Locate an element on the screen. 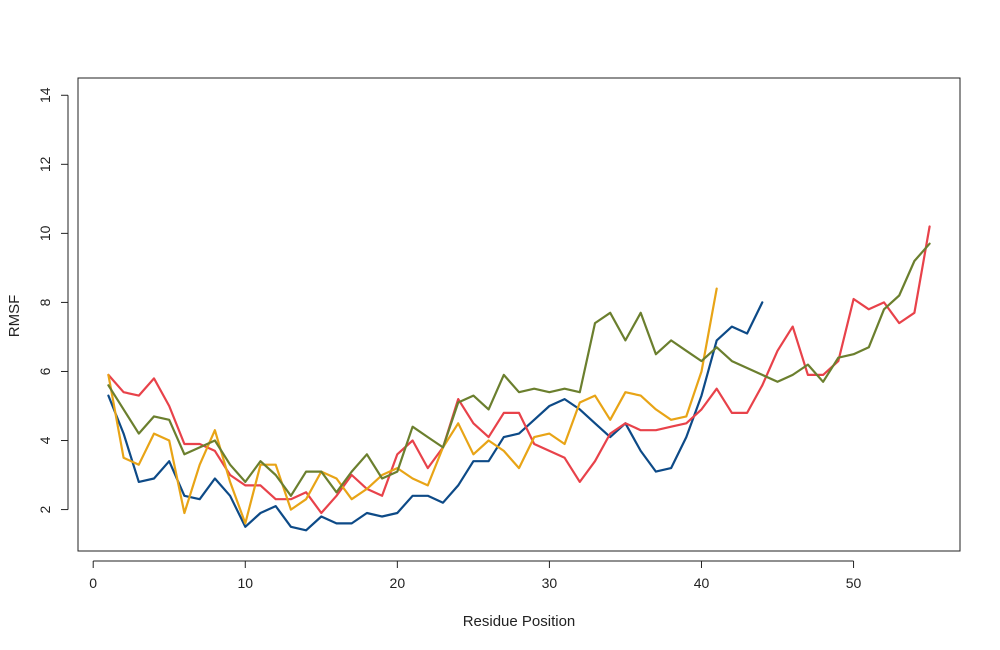 The height and width of the screenshot is (650, 1000). y-tick-label: 2 is located at coordinates (45, 509).